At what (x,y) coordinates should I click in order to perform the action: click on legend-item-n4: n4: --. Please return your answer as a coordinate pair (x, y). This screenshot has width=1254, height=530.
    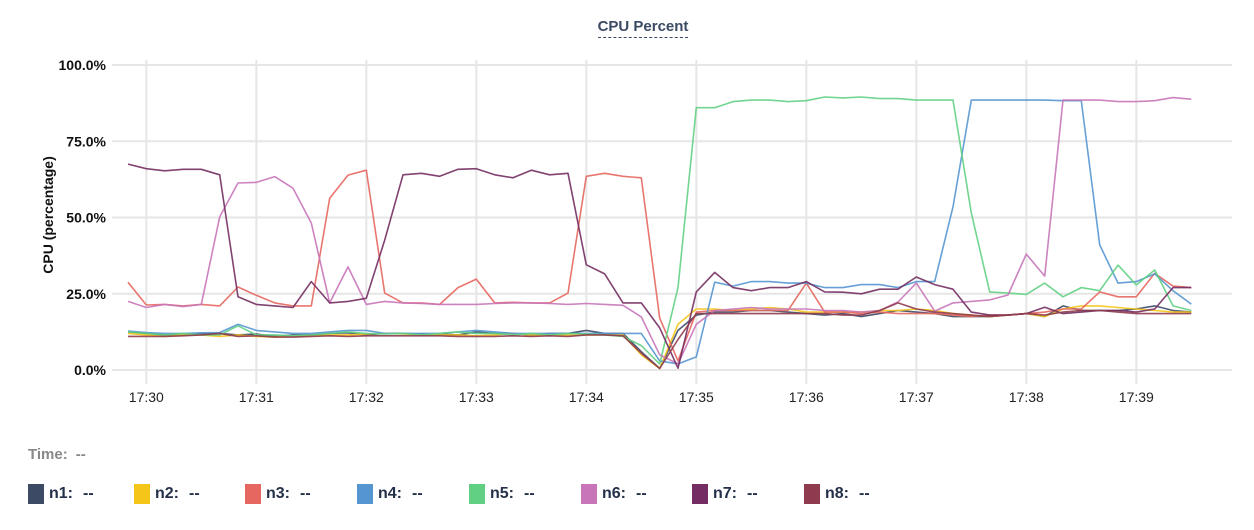
    Looking at the image, I should click on (390, 494).